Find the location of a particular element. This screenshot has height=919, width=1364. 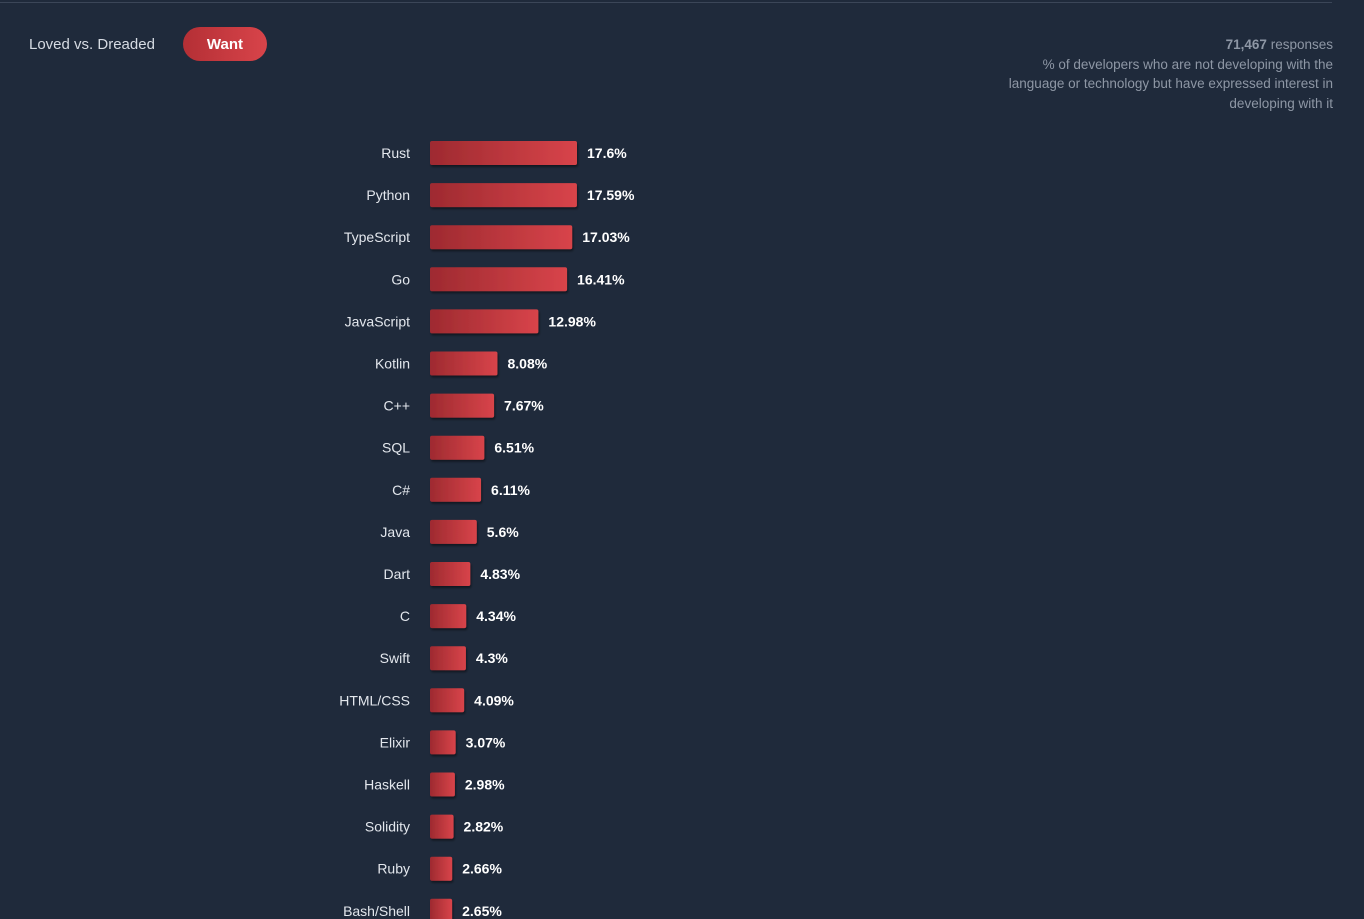

category-label: HTML/CSS is located at coordinates (374, 700).